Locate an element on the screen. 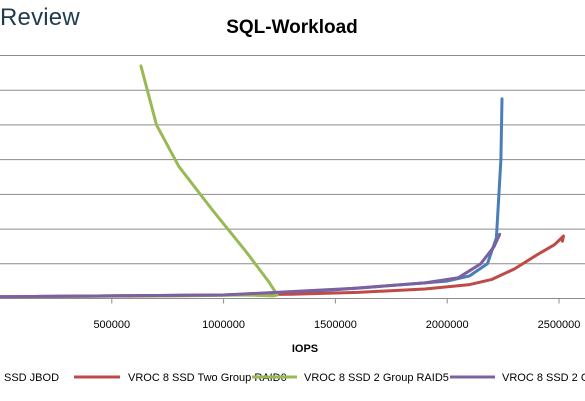  legend-label-1: VROC 8 SSD Two Group RAID0 is located at coordinates (207, 378).